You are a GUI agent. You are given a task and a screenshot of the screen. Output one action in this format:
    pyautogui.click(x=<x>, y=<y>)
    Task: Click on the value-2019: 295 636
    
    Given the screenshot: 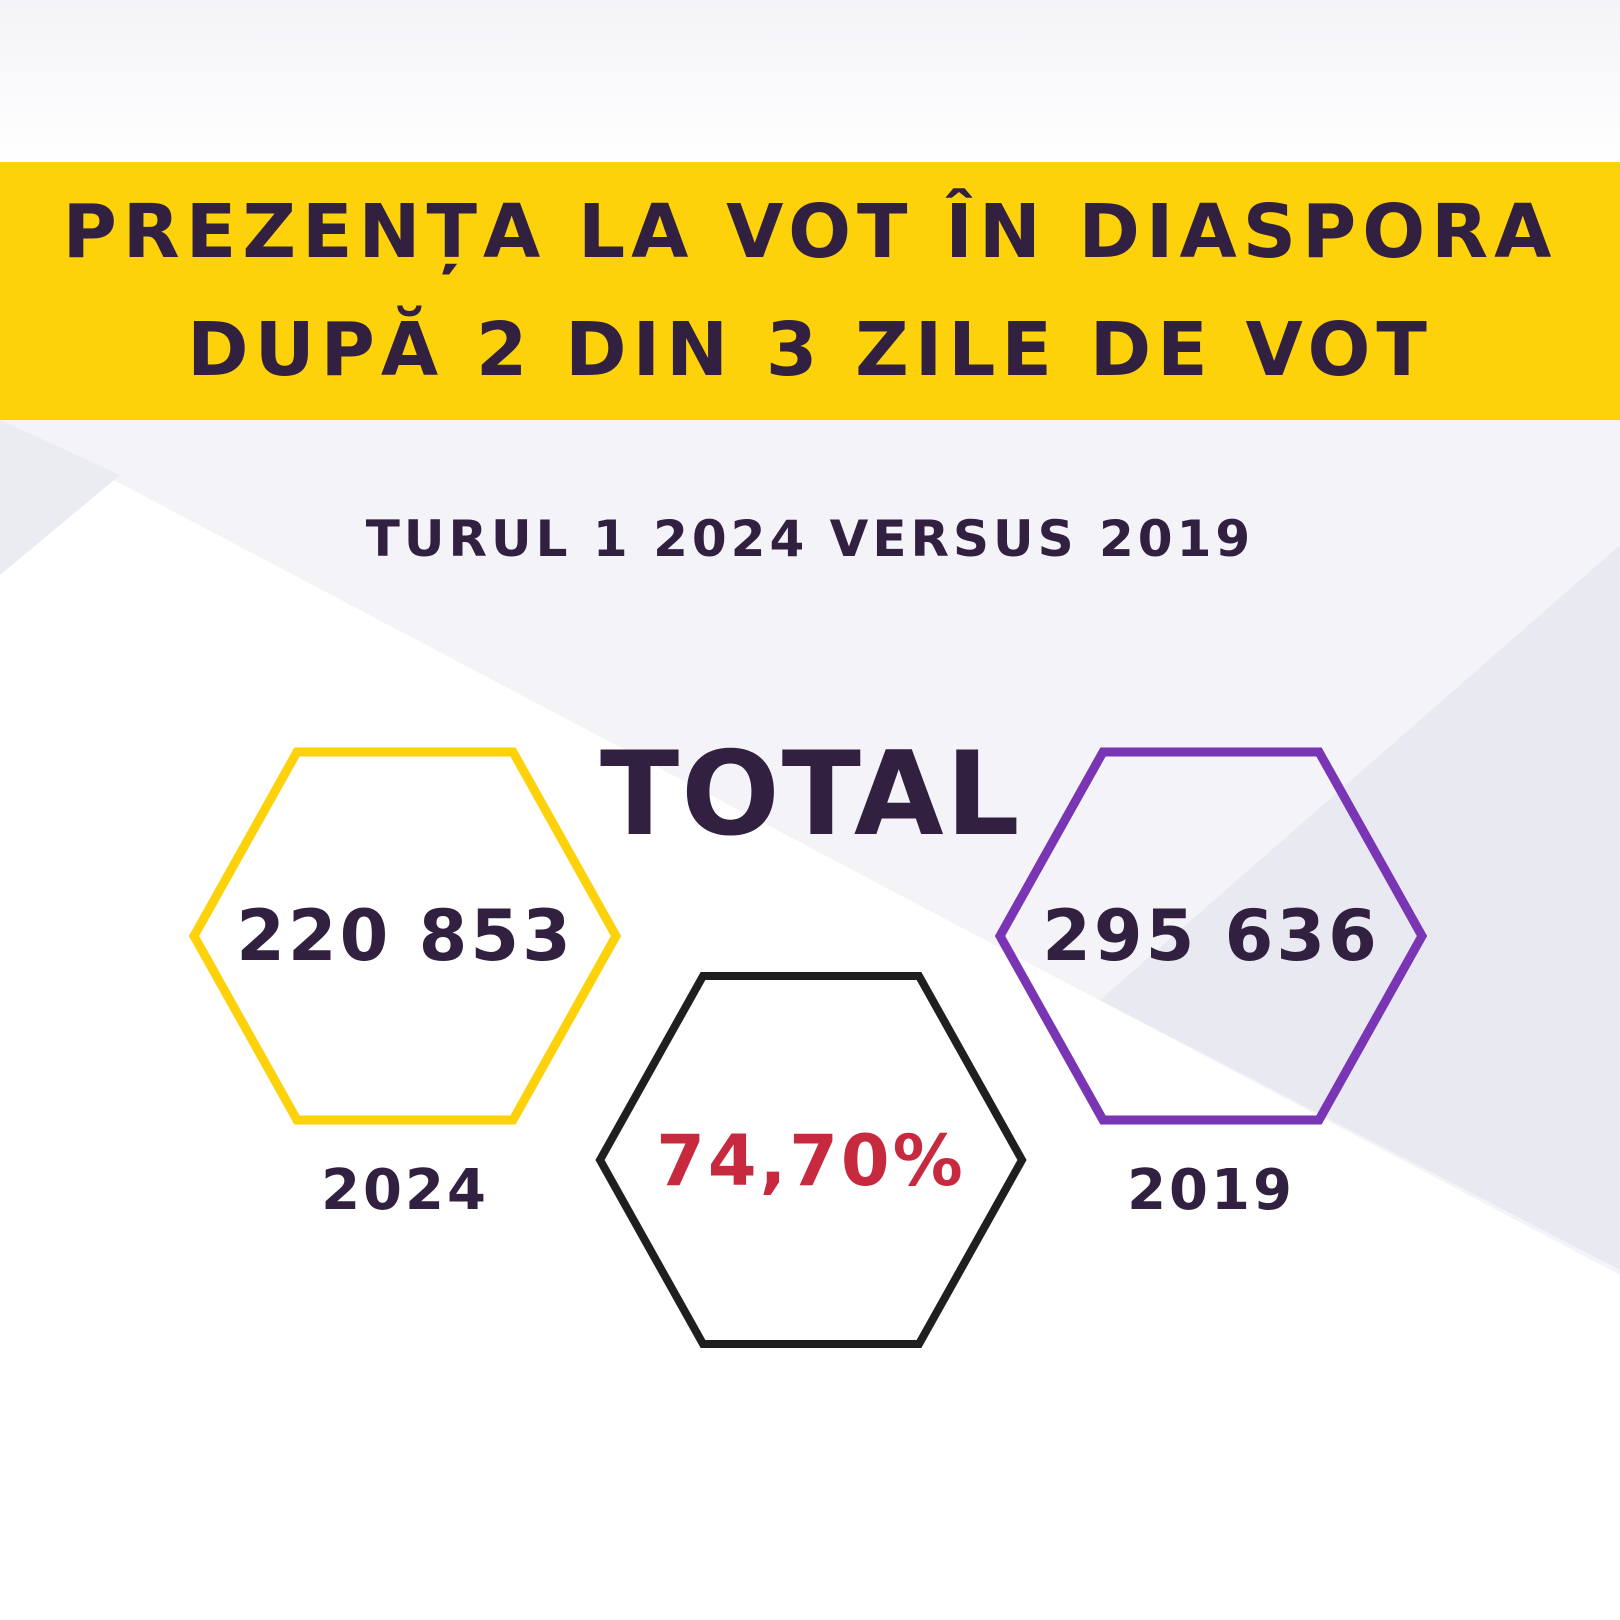 What is the action you would take?
    pyautogui.click(x=1211, y=936)
    